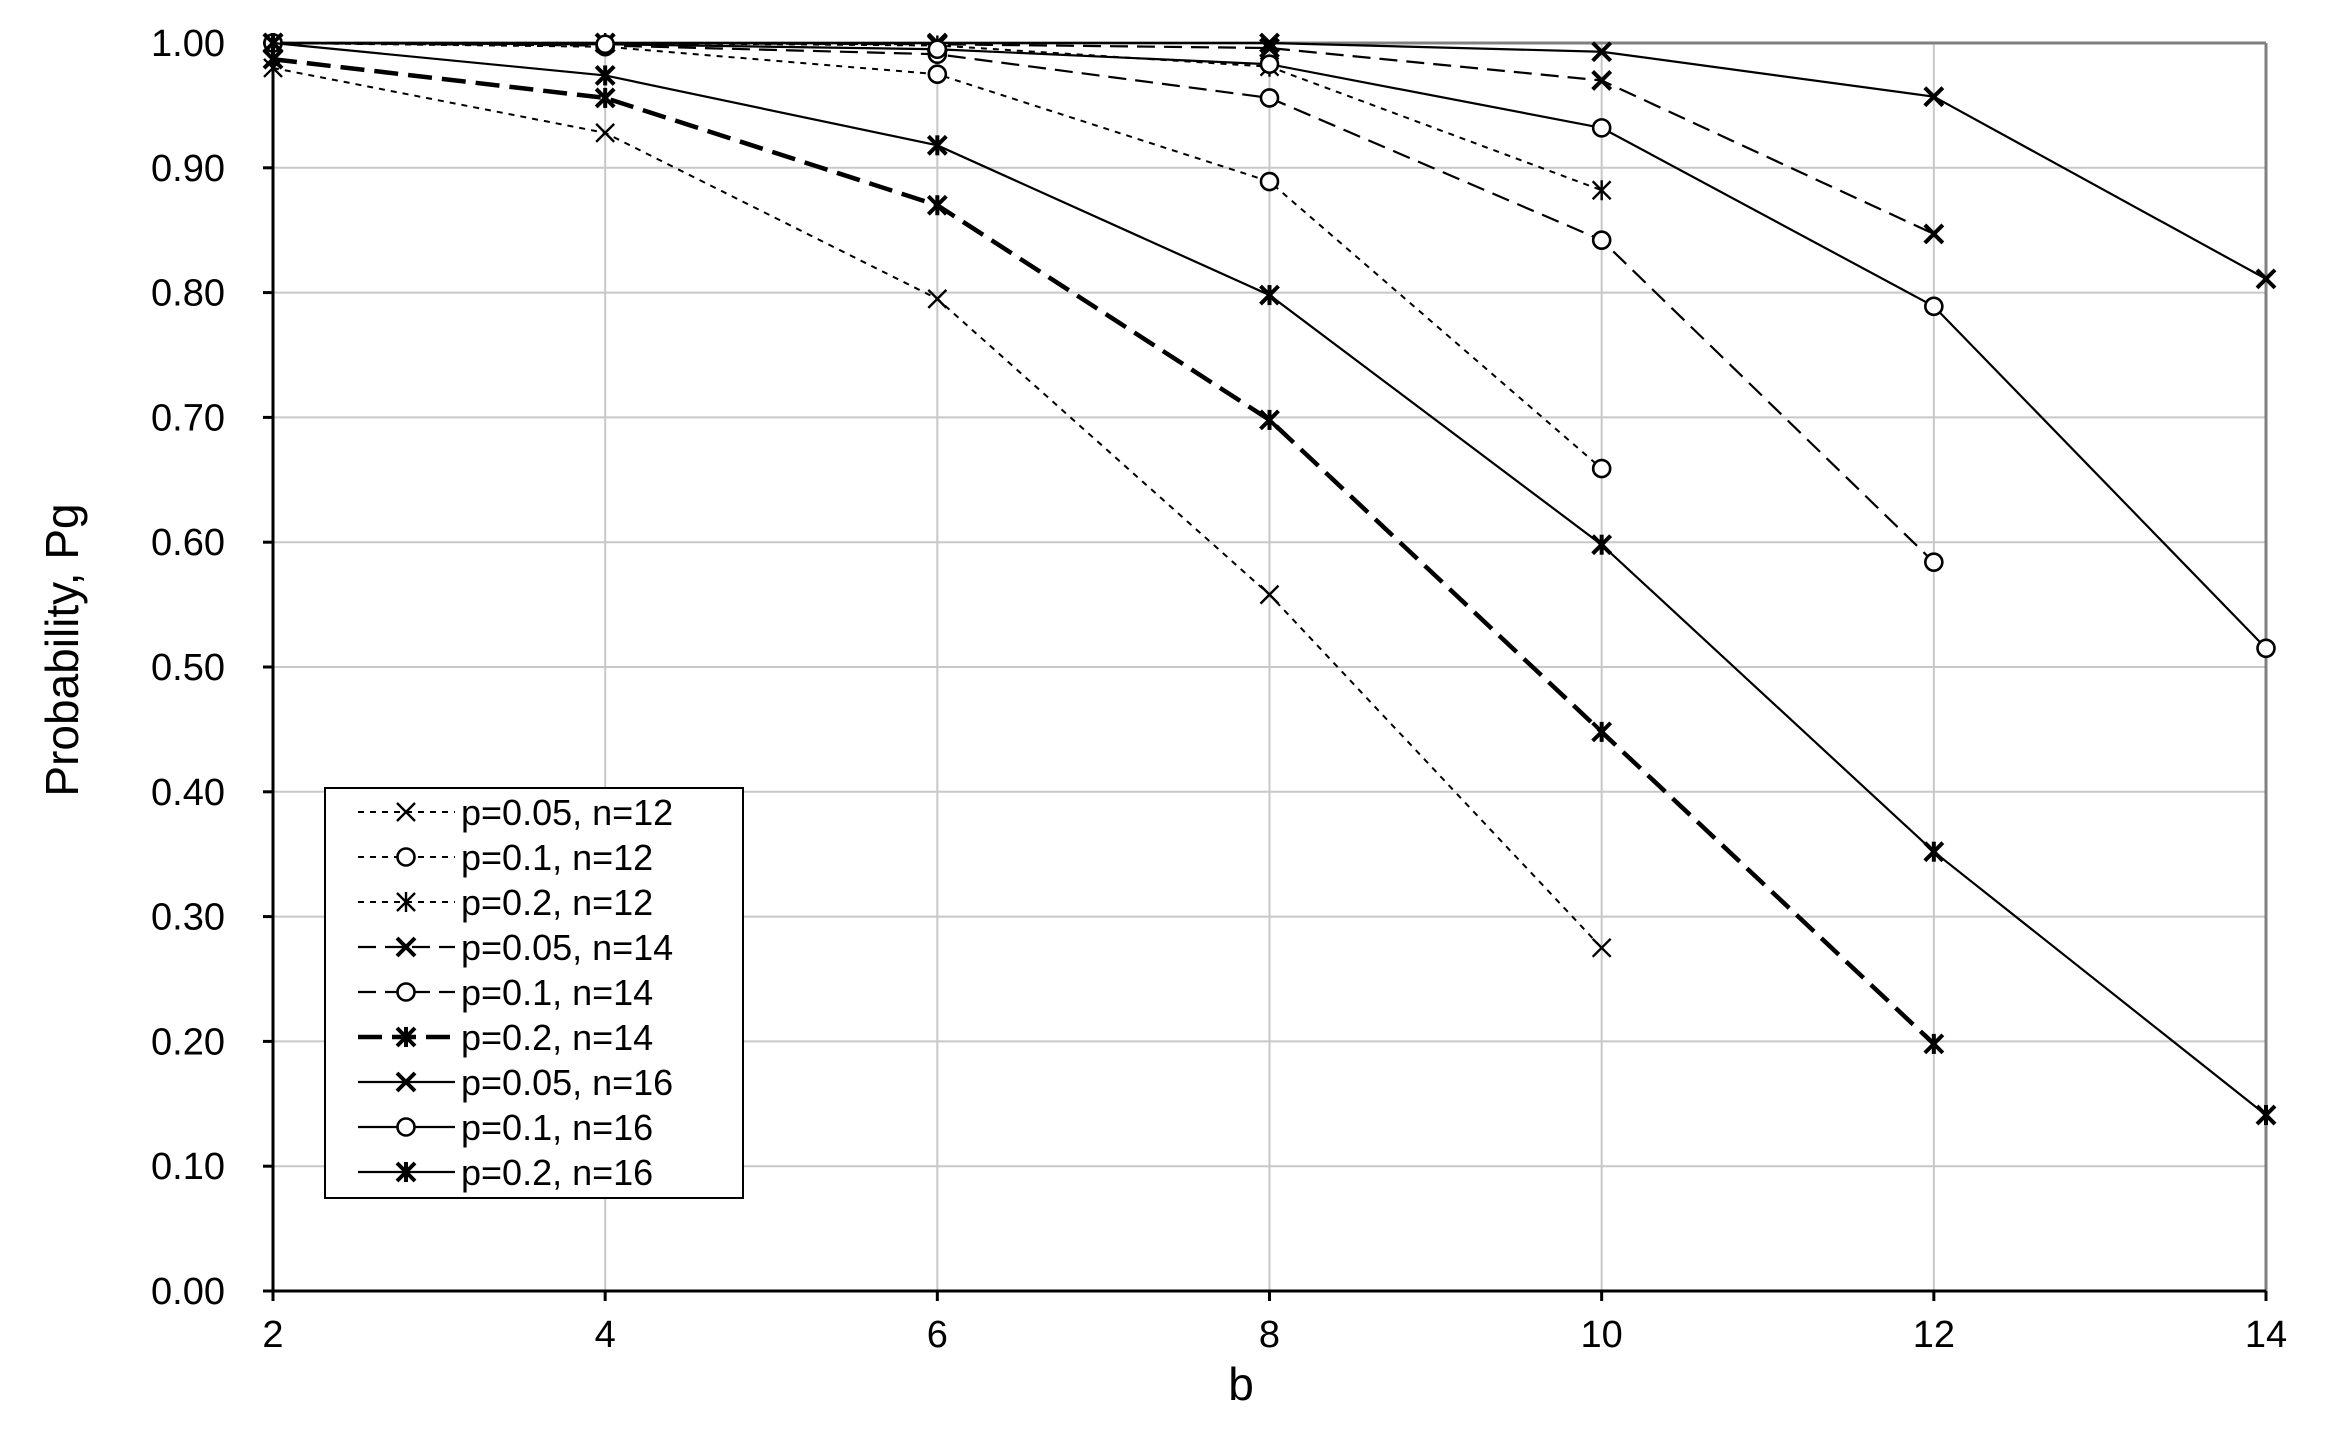 The width and height of the screenshot is (2327, 1431). I want to click on legend-label: p=0.2, n=12, so click(557, 902).